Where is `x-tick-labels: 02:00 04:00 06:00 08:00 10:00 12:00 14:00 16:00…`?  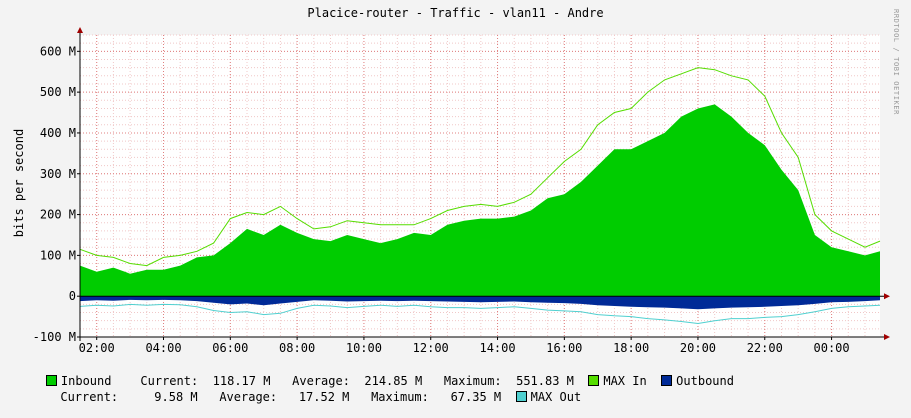 x-tick-labels: 02:00 04:00 06:00 08:00 10:00 12:00 14:00 16:00… is located at coordinates (464, 348).